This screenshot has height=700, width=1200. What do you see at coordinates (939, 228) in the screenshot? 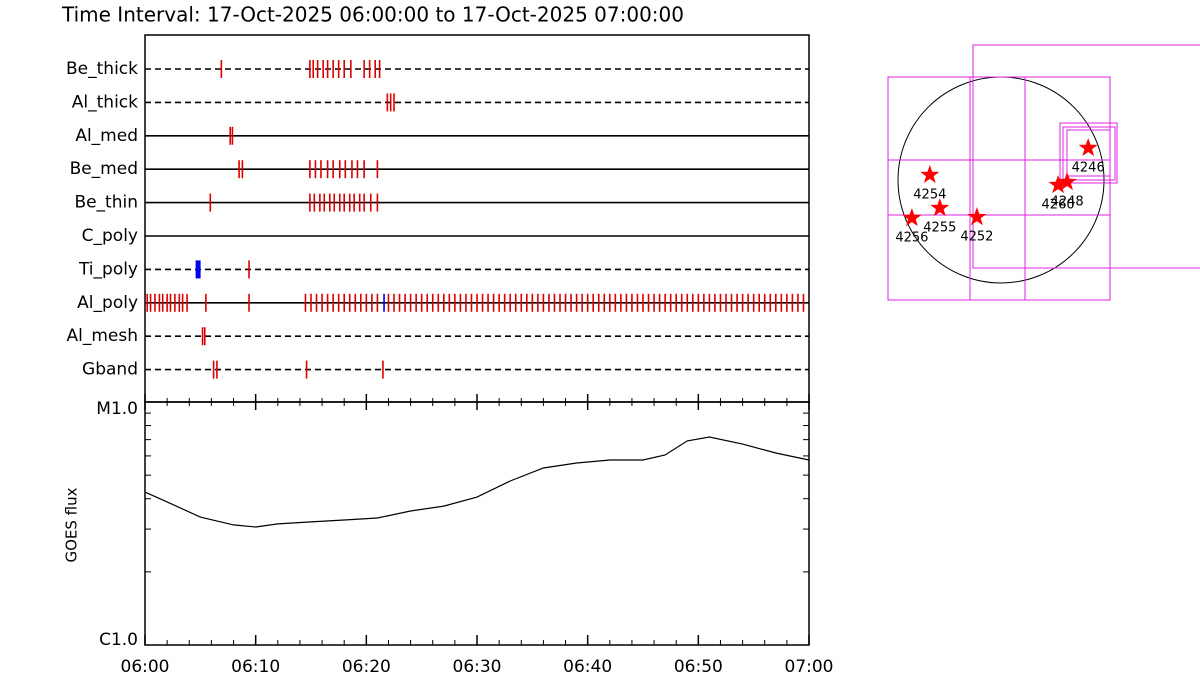
I see `region-label: 4255` at bounding box center [939, 228].